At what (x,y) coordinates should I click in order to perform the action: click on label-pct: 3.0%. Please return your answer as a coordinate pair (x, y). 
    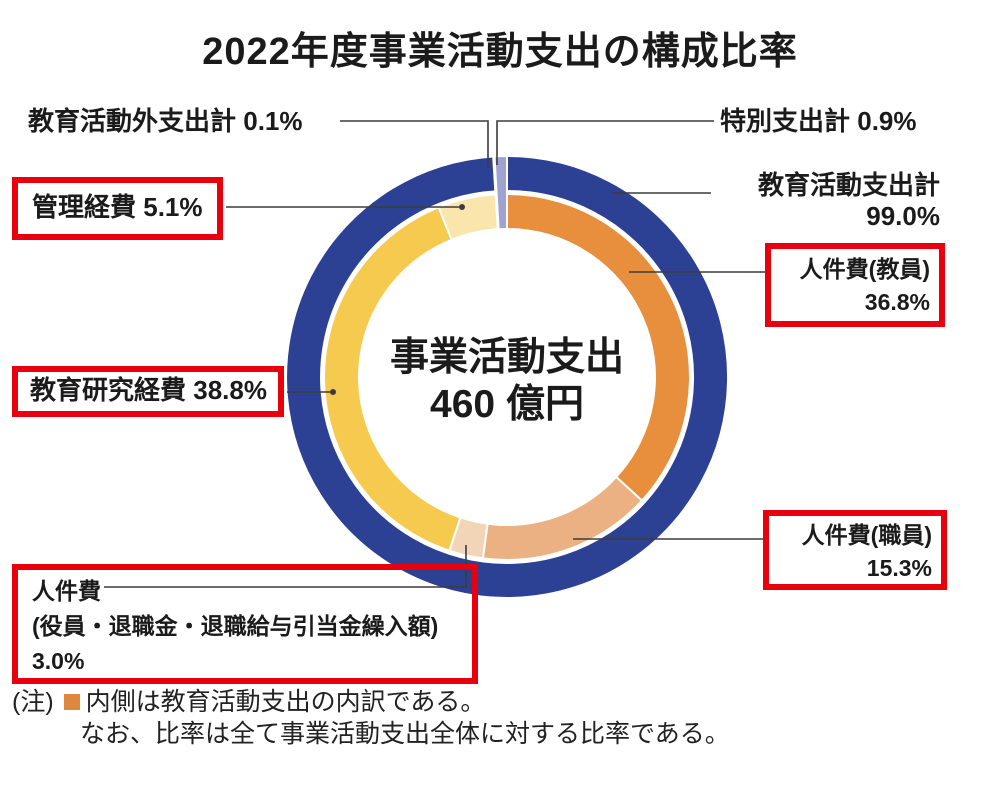
    Looking at the image, I should click on (58, 661).